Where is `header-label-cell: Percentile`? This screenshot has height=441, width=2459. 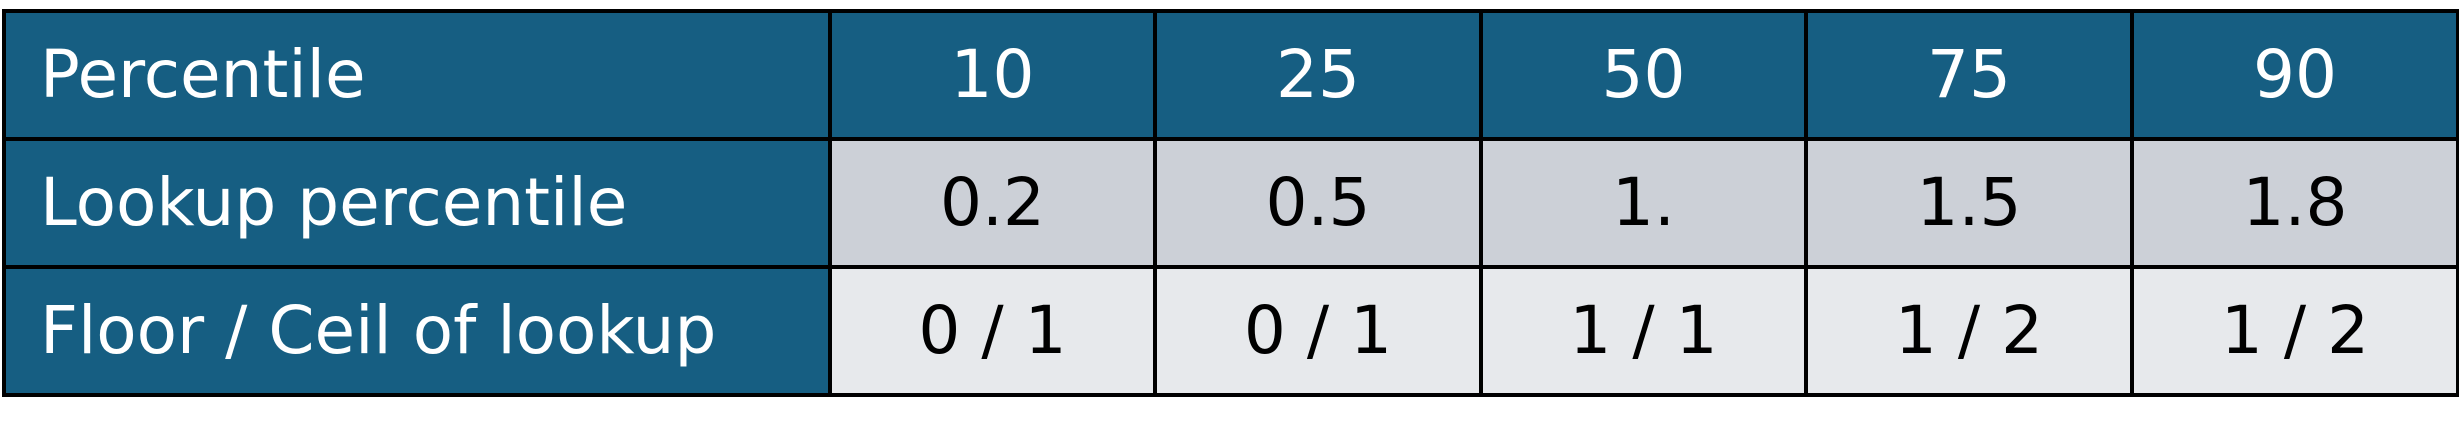
header-label-cell: Percentile is located at coordinates (417, 75).